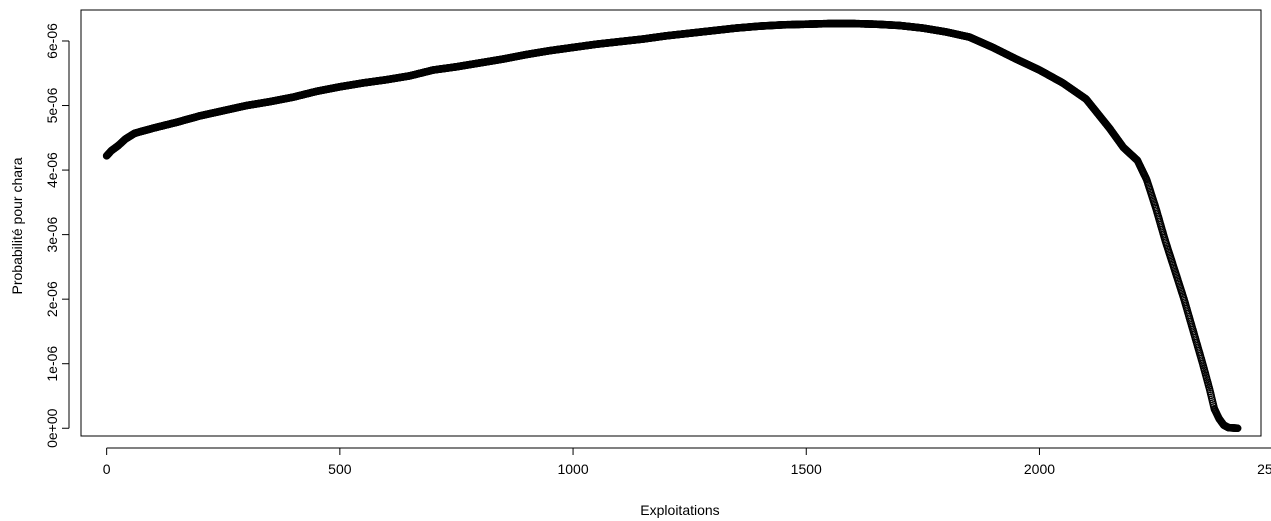  I want to click on x-axis-label: Exploitations, so click(679, 510).